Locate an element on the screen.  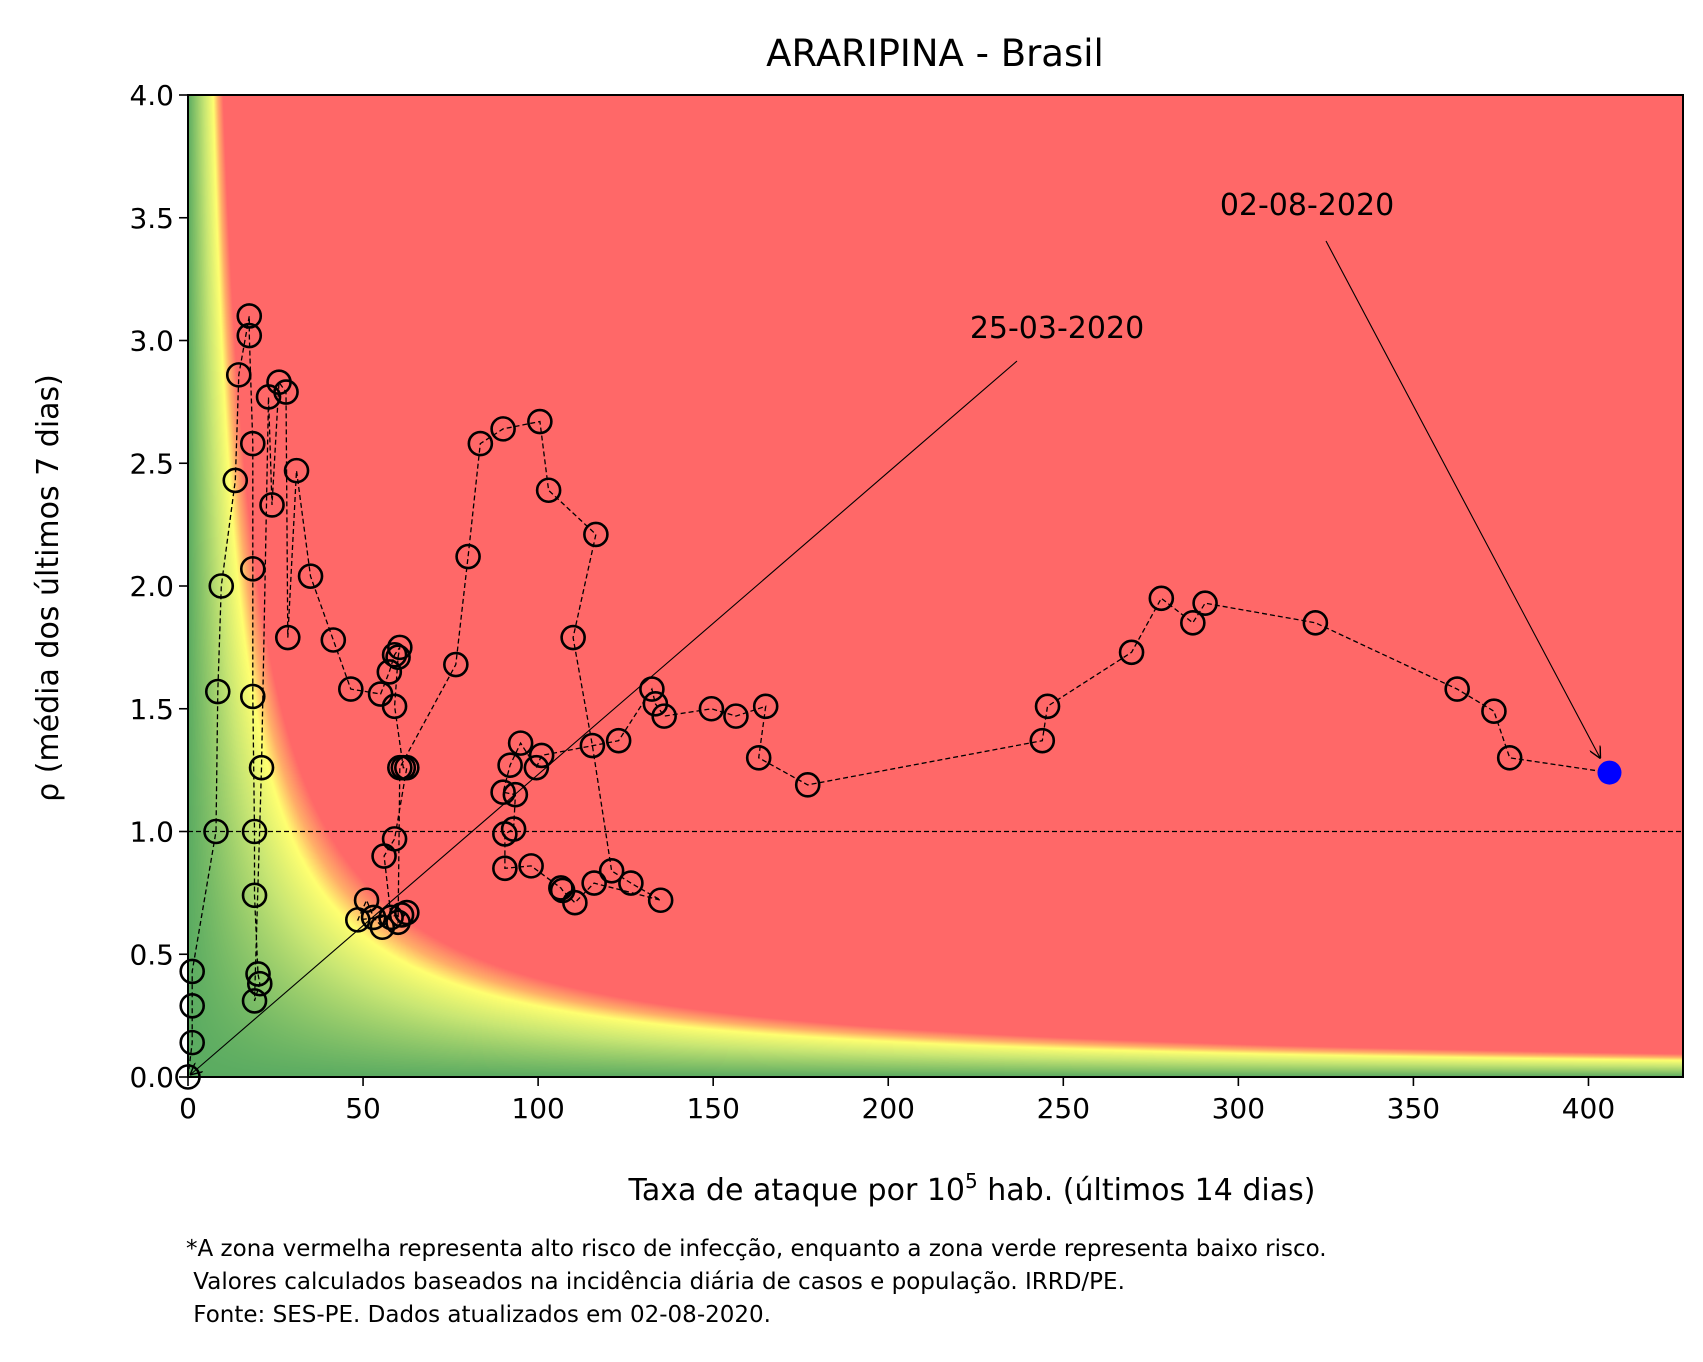
y-tick-label: 3.0 is located at coordinates (151, 341).